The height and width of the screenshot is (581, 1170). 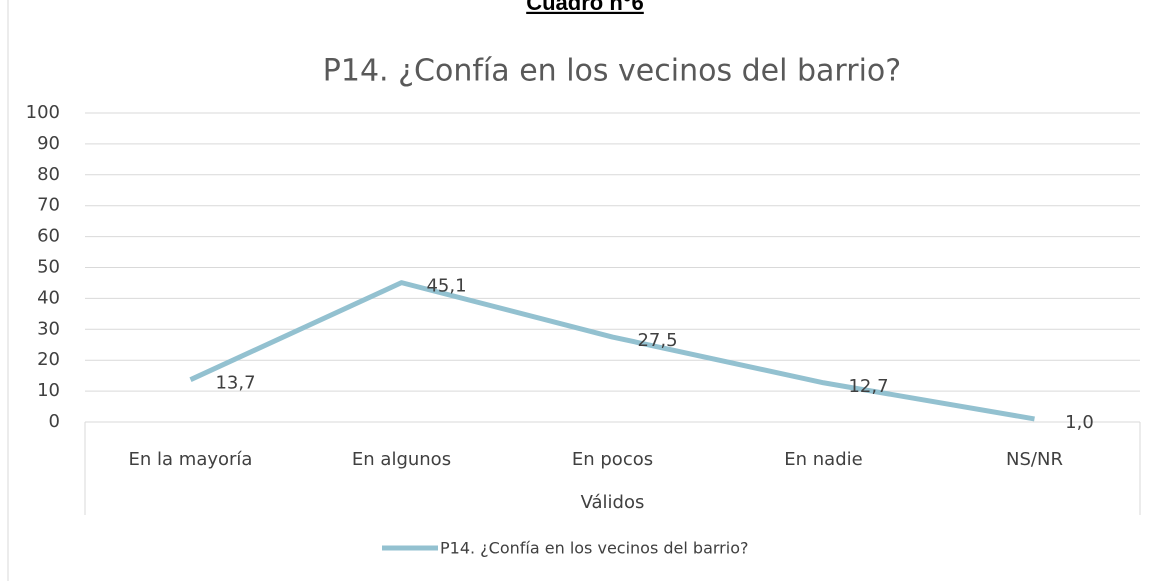 What do you see at coordinates (191, 459) in the screenshot?
I see `x-tick-label: En la mayoría` at bounding box center [191, 459].